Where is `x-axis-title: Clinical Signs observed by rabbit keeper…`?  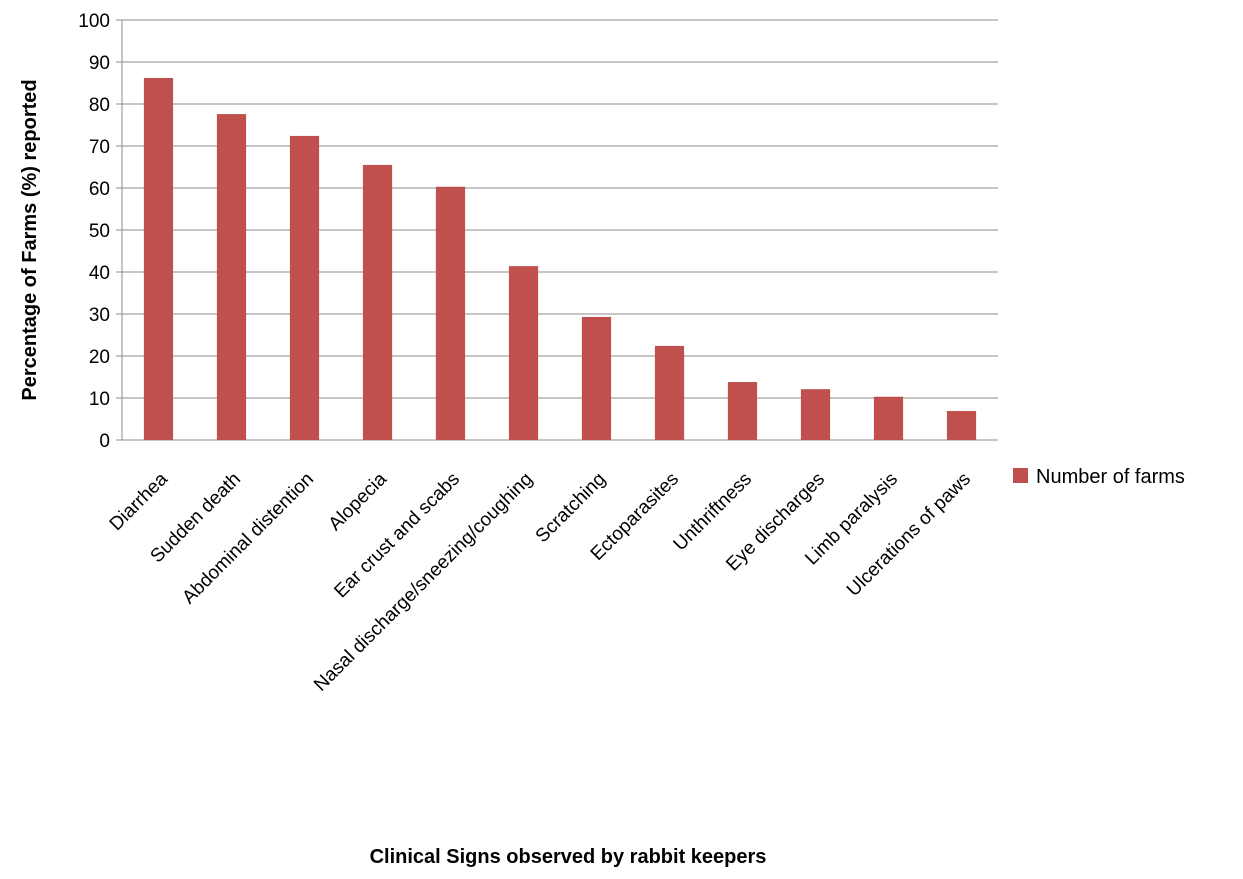 x-axis-title: Clinical Signs observed by rabbit keeper… is located at coordinates (568, 857).